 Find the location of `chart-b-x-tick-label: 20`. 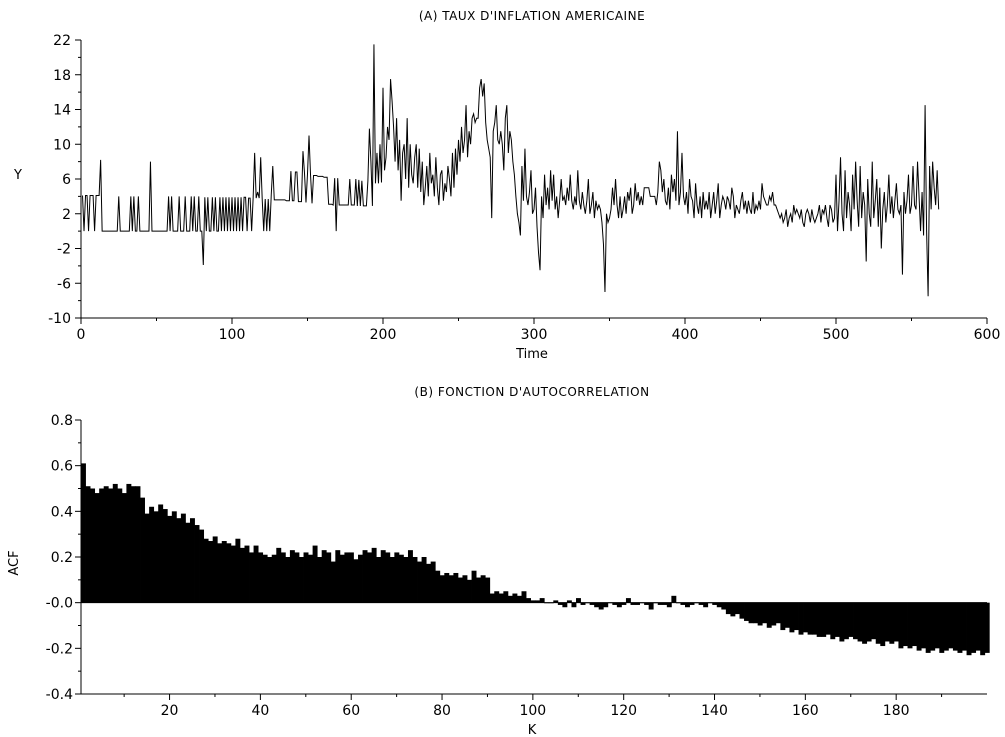

chart-b-x-tick-label: 20 is located at coordinates (170, 711).